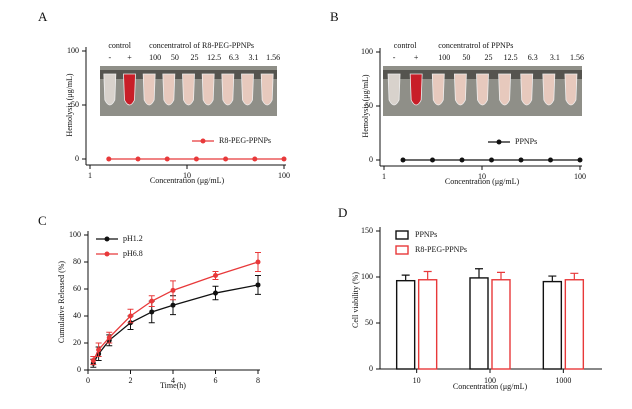 This screenshot has width=632, height=409. Describe the element at coordinates (258, 380) in the screenshot. I see `x-tick-label: 8` at that location.